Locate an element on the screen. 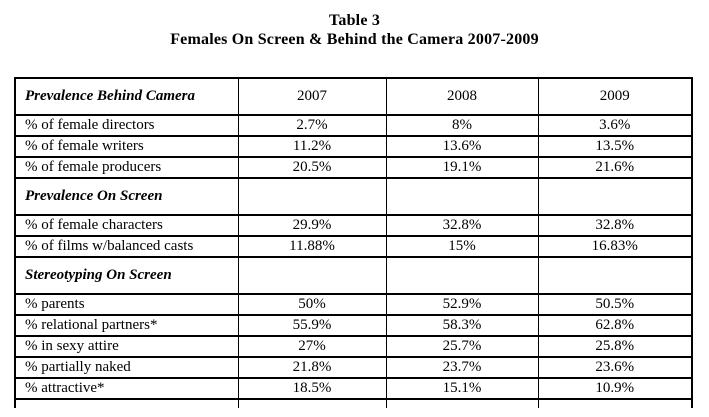  value-cell: 29.9% is located at coordinates (312, 225).